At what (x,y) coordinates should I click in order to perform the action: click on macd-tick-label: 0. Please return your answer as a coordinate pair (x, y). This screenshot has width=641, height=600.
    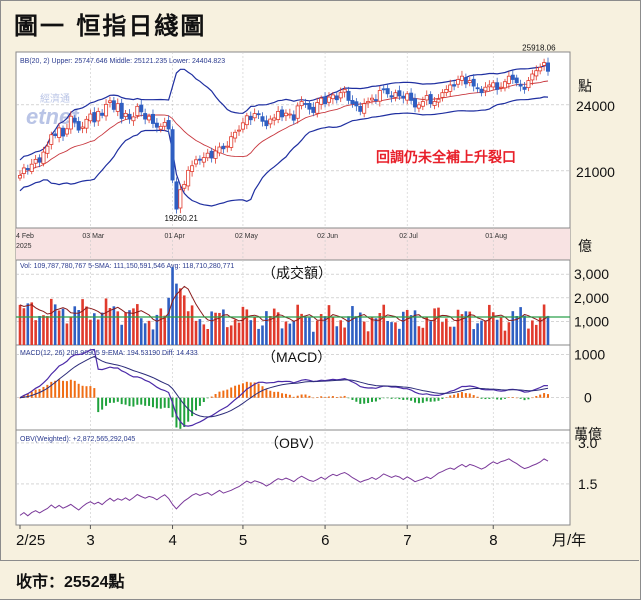
    Looking at the image, I should click on (588, 398).